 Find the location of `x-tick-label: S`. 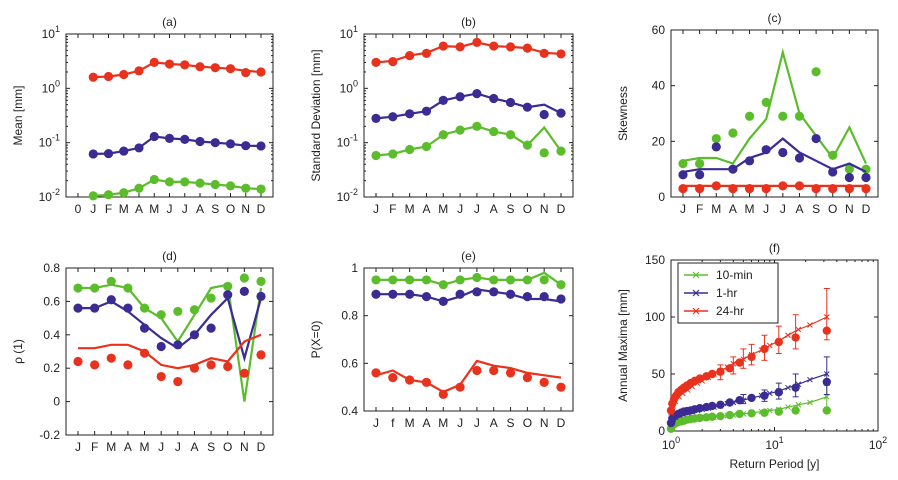

x-tick-label: S is located at coordinates (215, 209).